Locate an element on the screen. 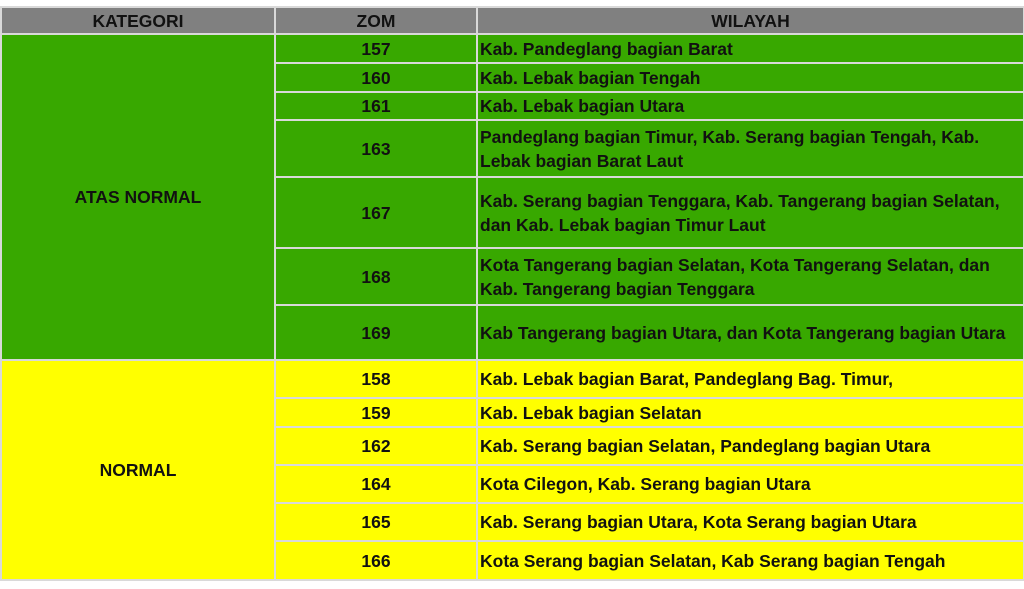  zom-cell: 166 is located at coordinates (376, 560).